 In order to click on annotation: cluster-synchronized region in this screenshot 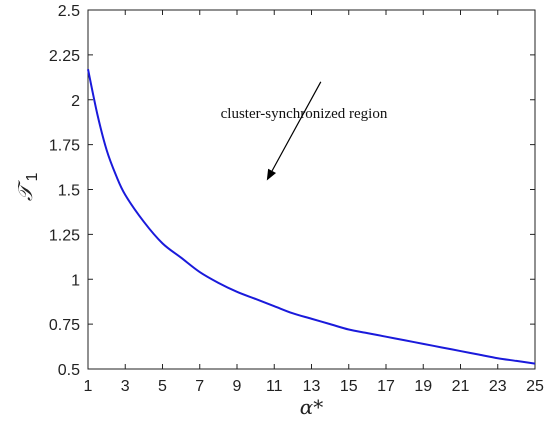, I will do `click(304, 131)`.